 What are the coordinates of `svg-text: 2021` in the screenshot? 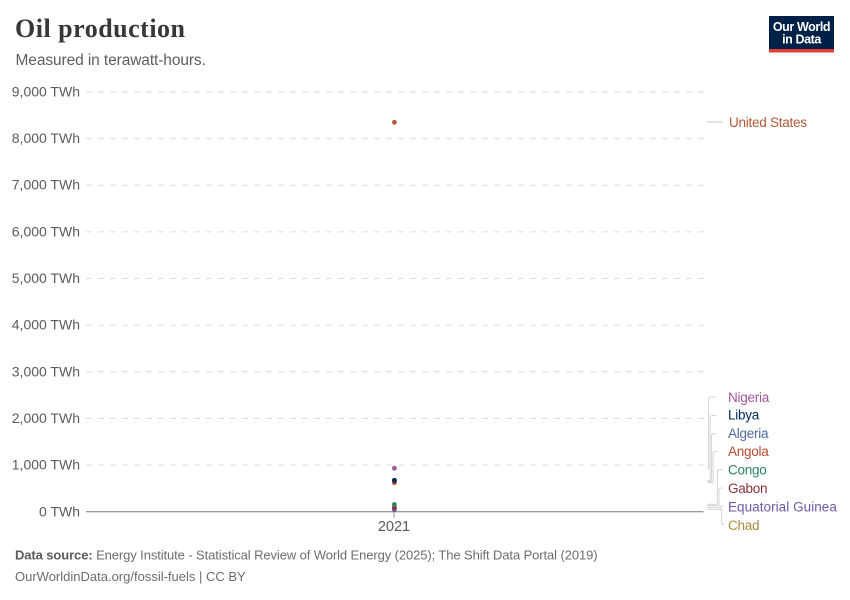 It's located at (394, 527).